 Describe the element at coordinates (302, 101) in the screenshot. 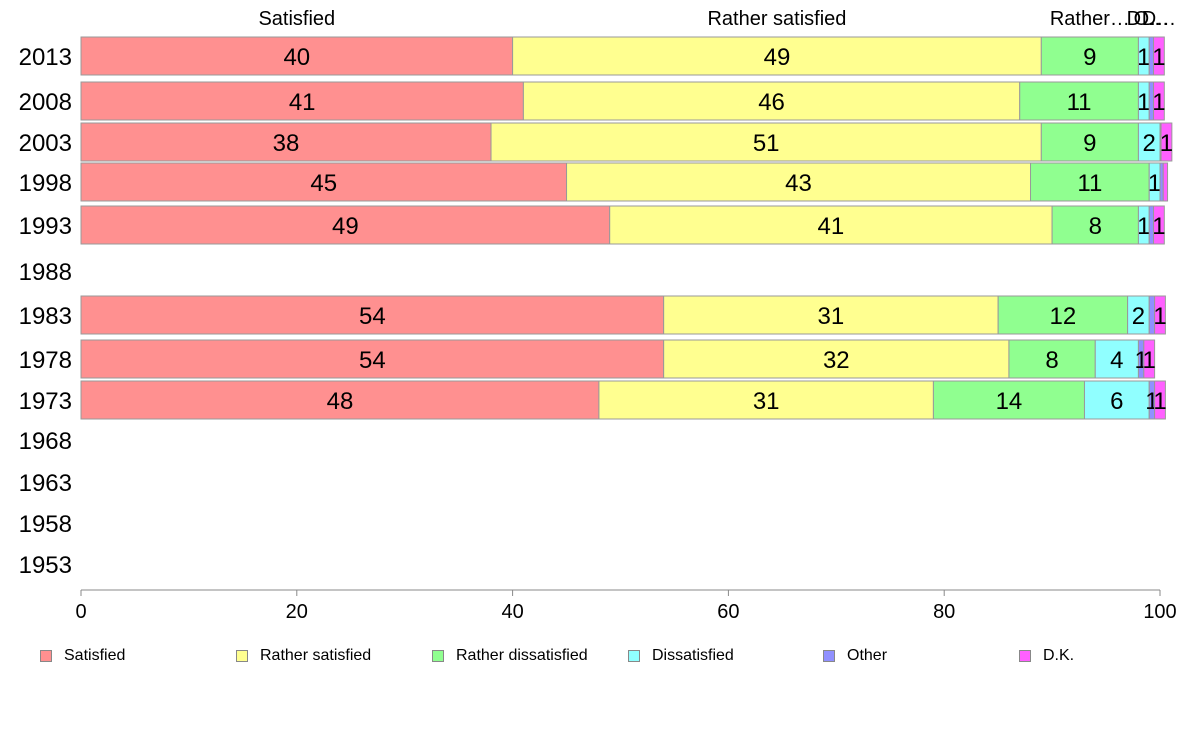

I see `bar-2008-satisfied` at that location.